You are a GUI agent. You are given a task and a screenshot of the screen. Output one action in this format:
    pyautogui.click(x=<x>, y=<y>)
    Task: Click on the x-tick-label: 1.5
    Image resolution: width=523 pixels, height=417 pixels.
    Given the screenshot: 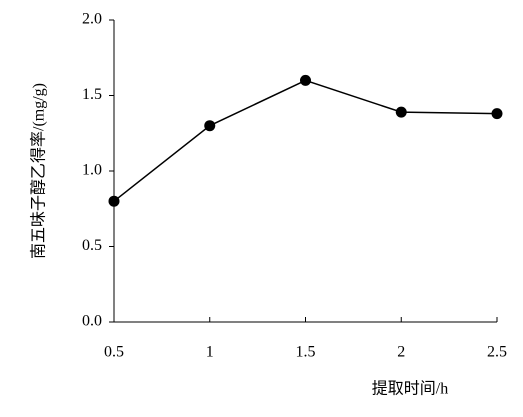 What is the action you would take?
    pyautogui.click(x=306, y=352)
    